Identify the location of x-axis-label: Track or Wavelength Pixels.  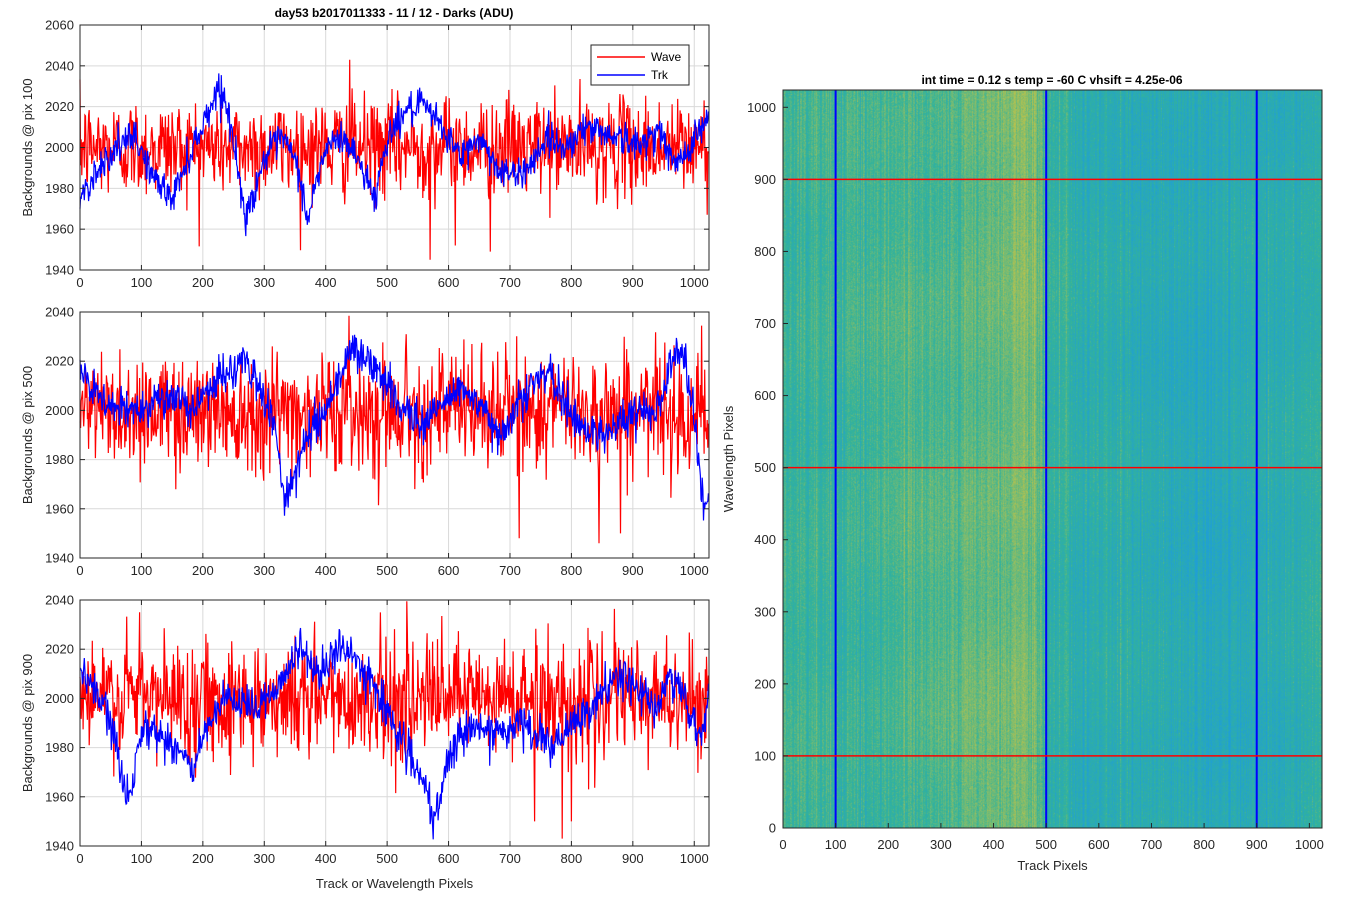
(395, 883).